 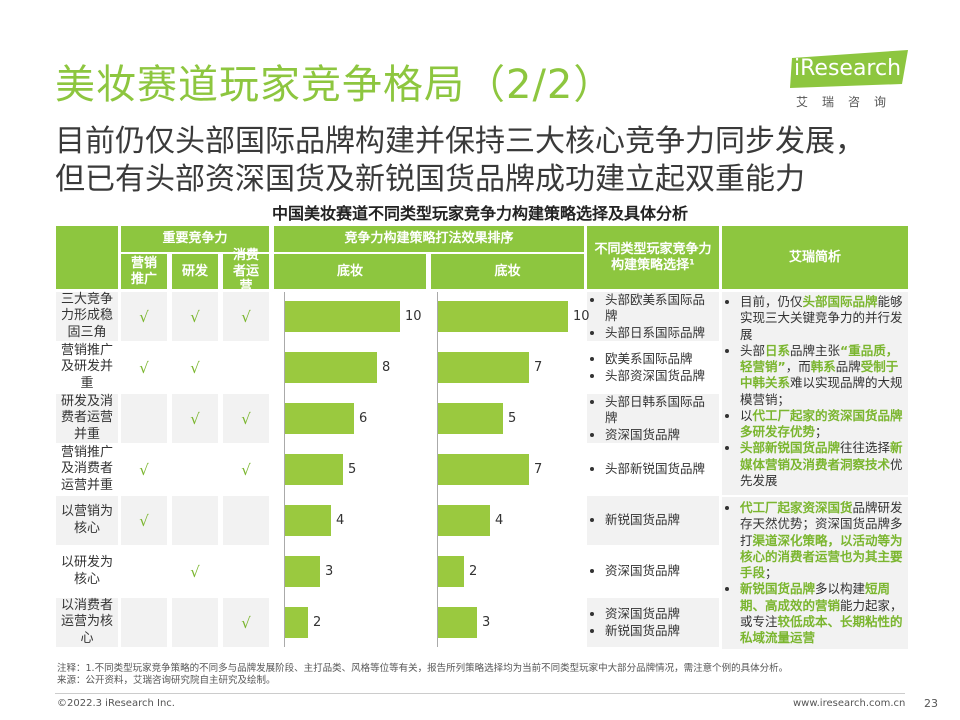 I want to click on analysis-highlight: 较低成本、长期粘性的私域流量运营, so click(x=821, y=629).